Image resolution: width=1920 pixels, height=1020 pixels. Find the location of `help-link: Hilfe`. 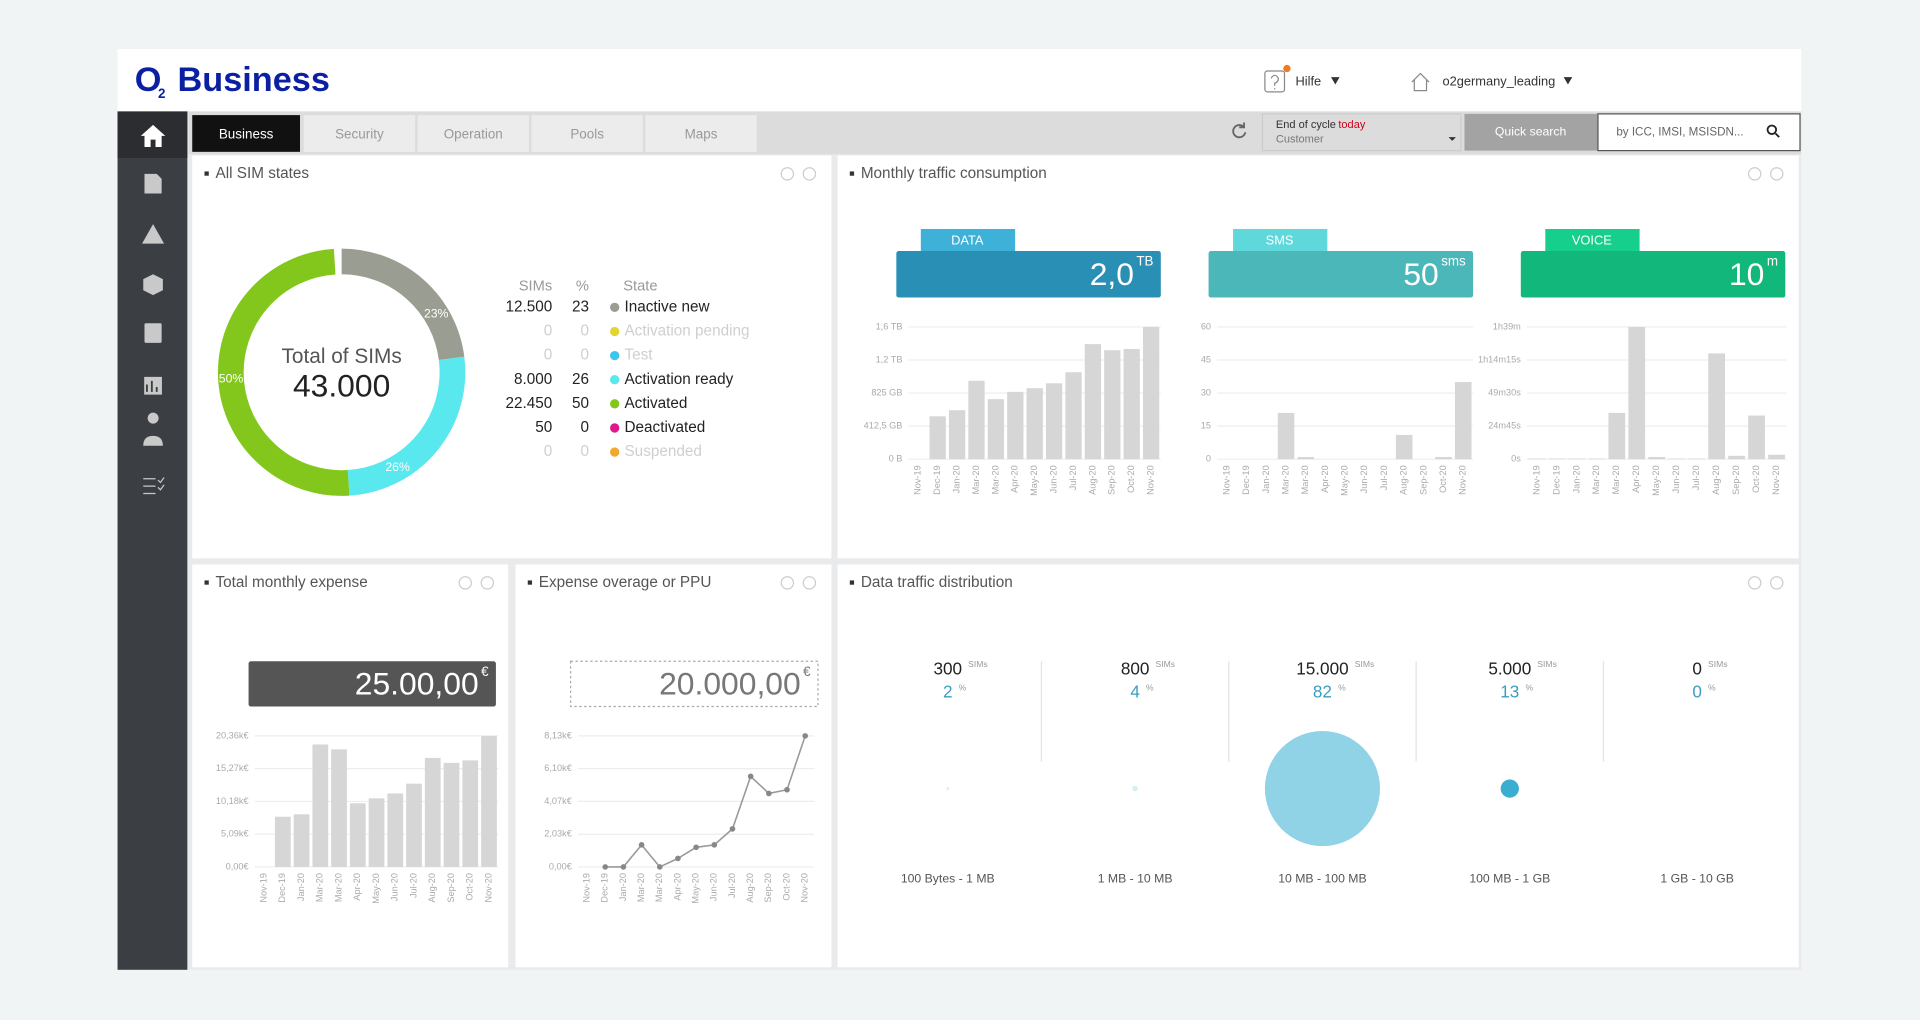

help-link: Hilfe is located at coordinates (1309, 80).